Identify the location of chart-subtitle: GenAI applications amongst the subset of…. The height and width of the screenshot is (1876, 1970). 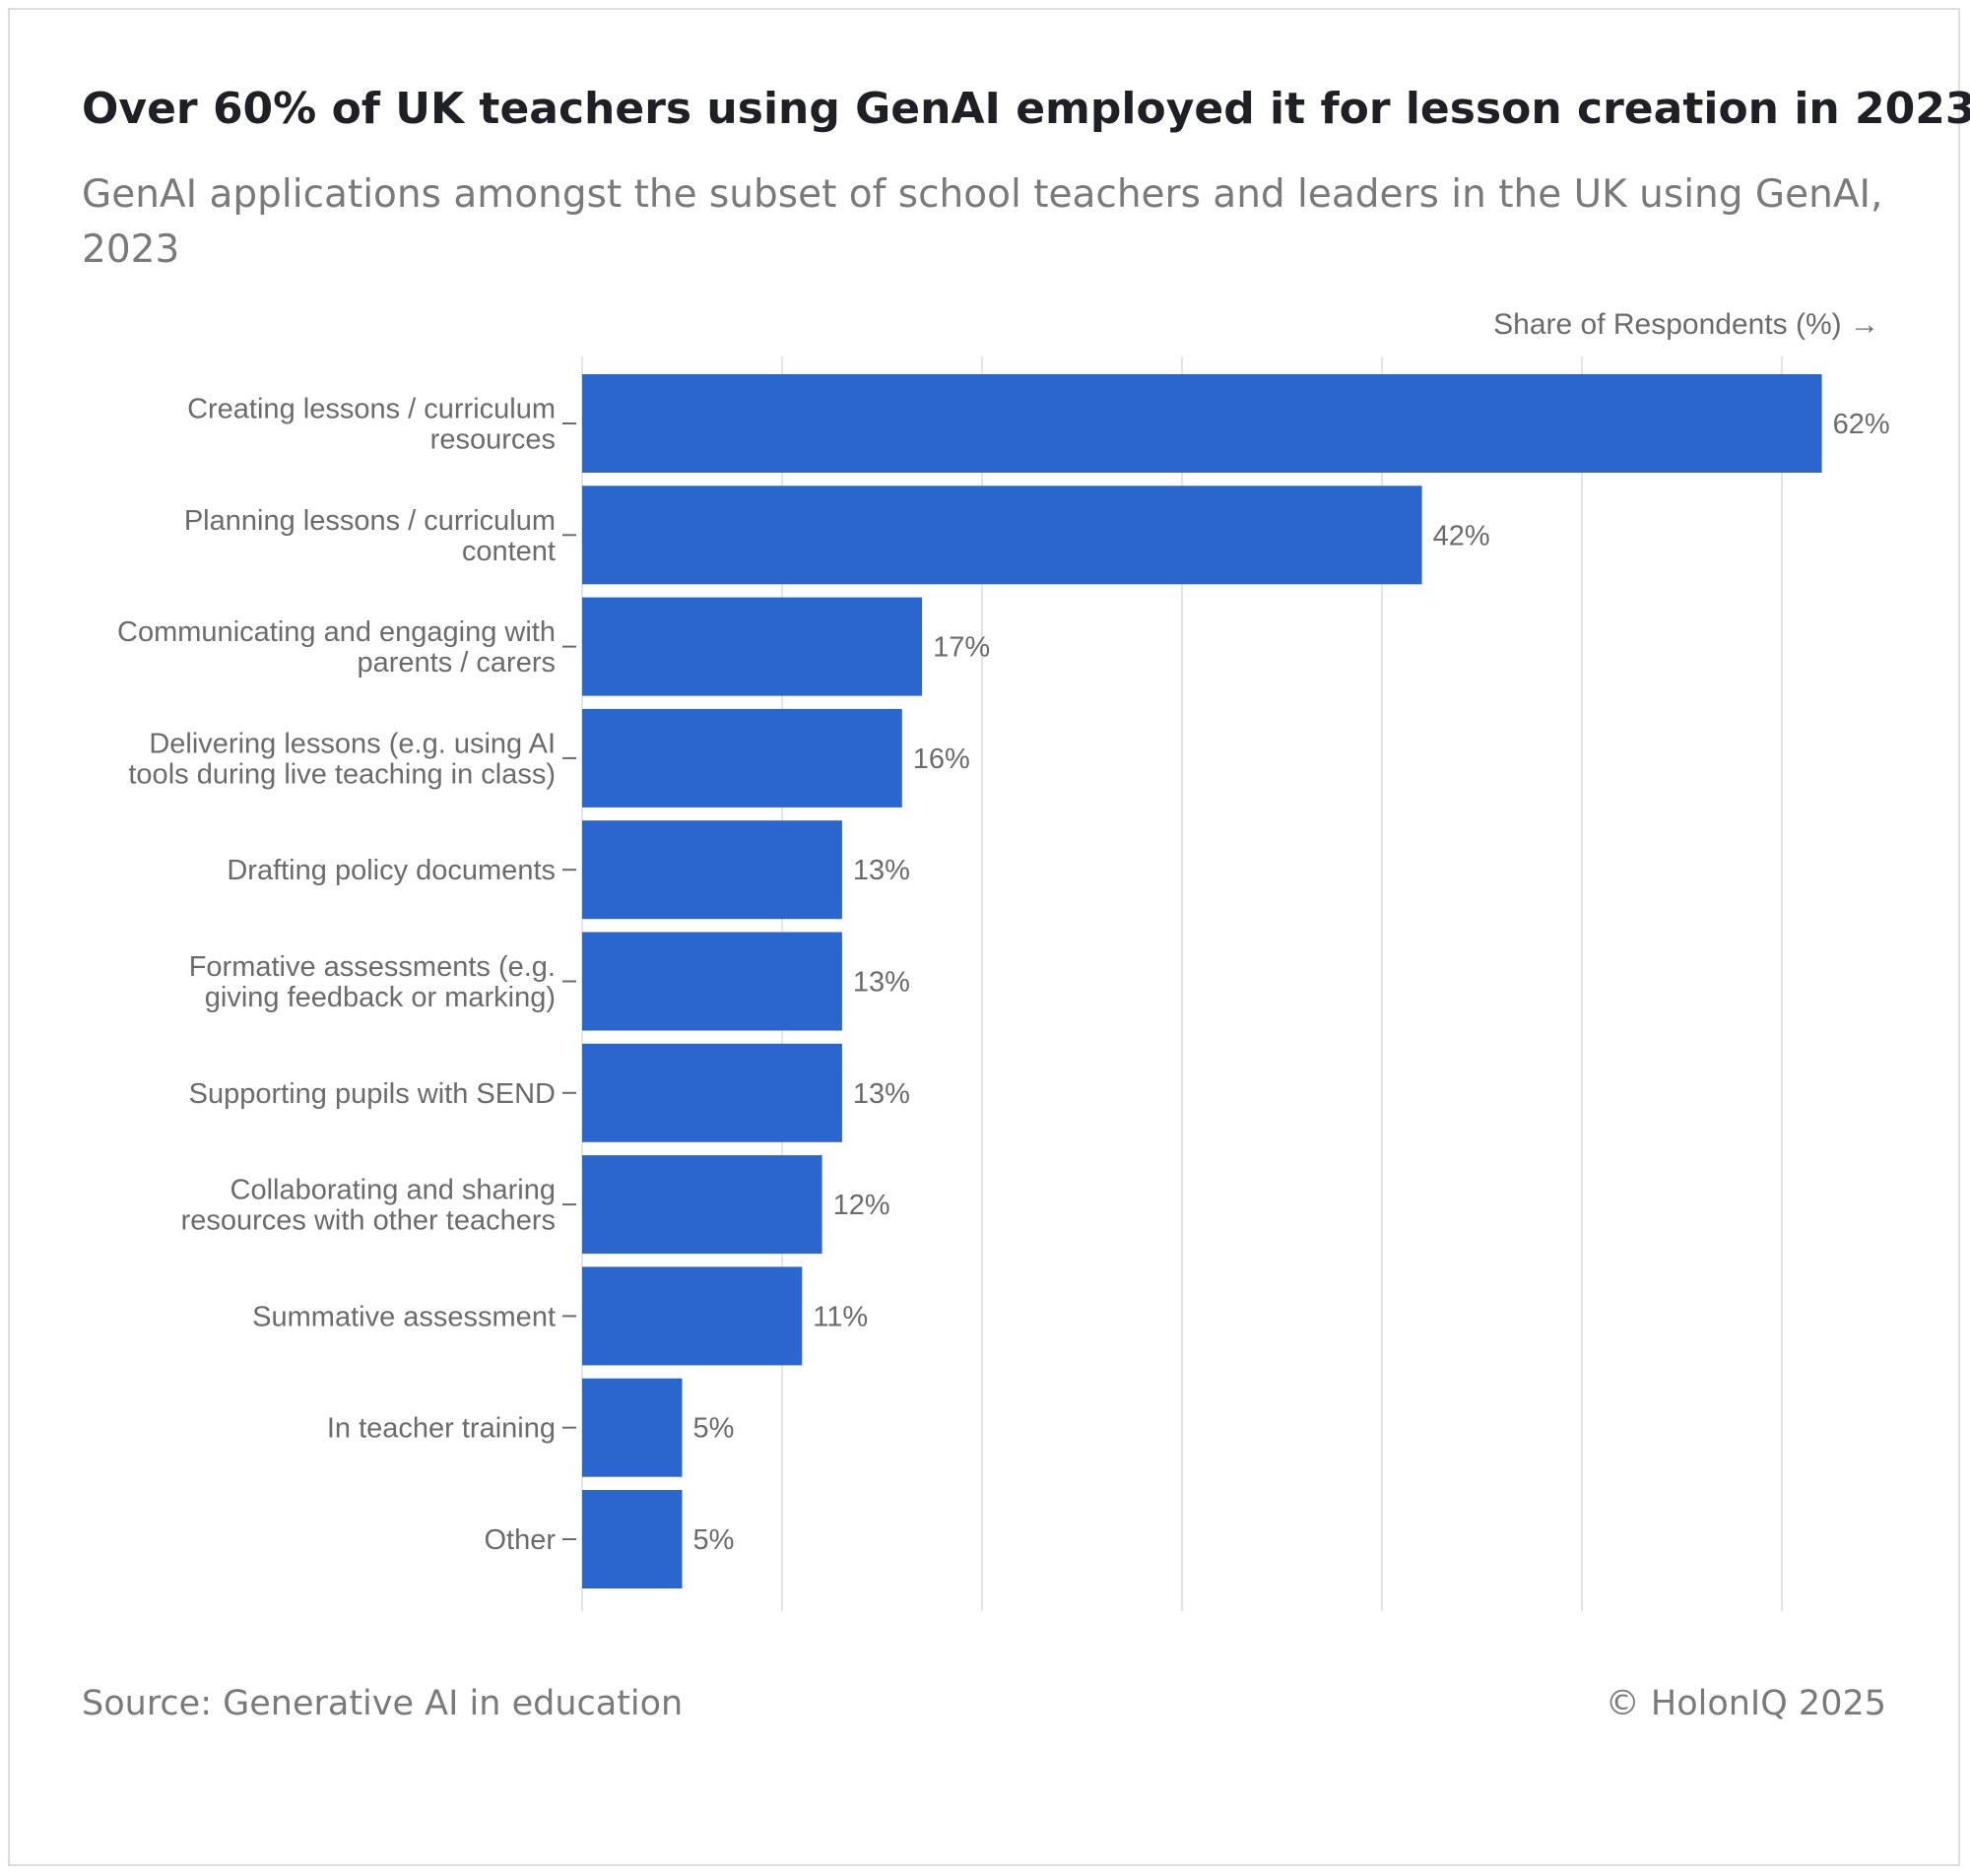
(982, 222).